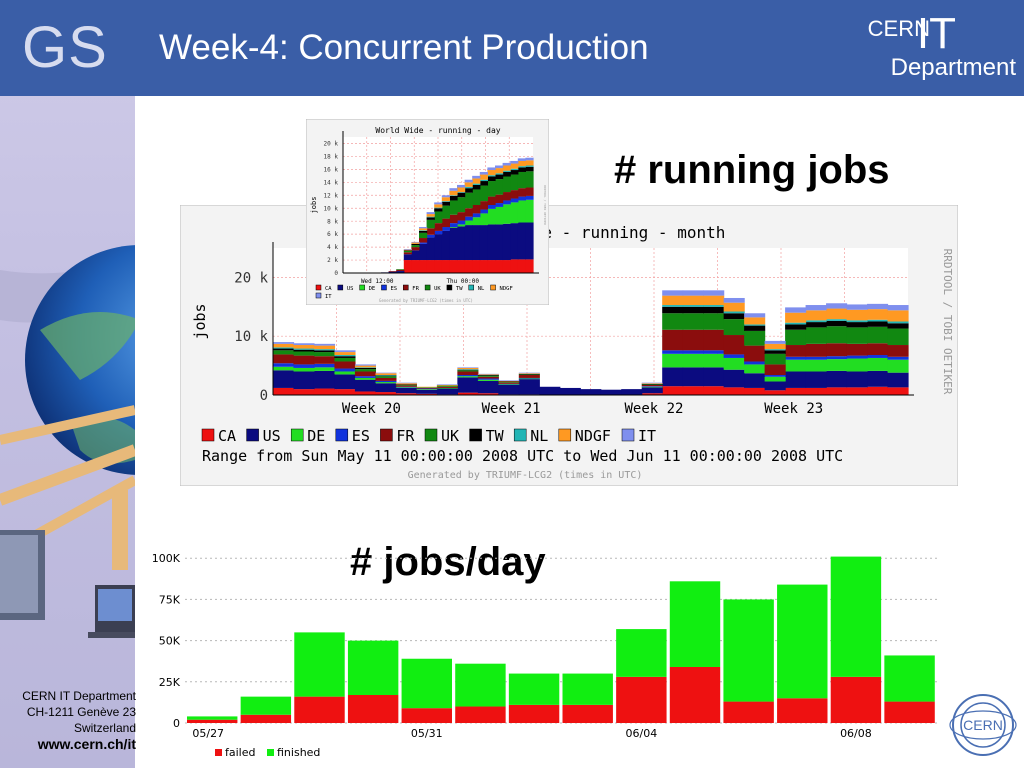 Image resolution: width=1024 pixels, height=768 pixels. What do you see at coordinates (212, 718) in the screenshot?
I see `bar-finished` at bounding box center [212, 718].